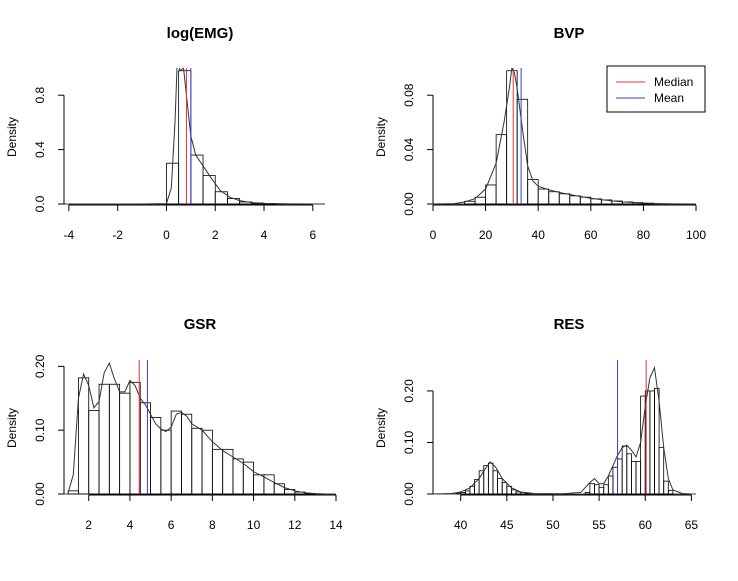 This screenshot has height=581, width=738. I want to click on panel-title: BVP, so click(569, 33).